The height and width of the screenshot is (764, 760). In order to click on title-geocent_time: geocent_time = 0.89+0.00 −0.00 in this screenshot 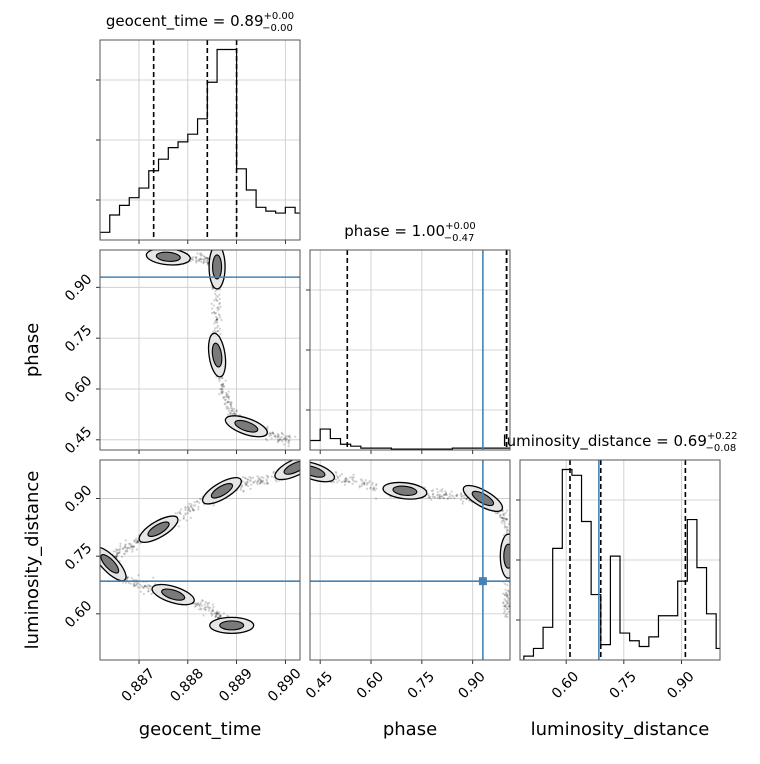, I will do `click(200, 22)`.